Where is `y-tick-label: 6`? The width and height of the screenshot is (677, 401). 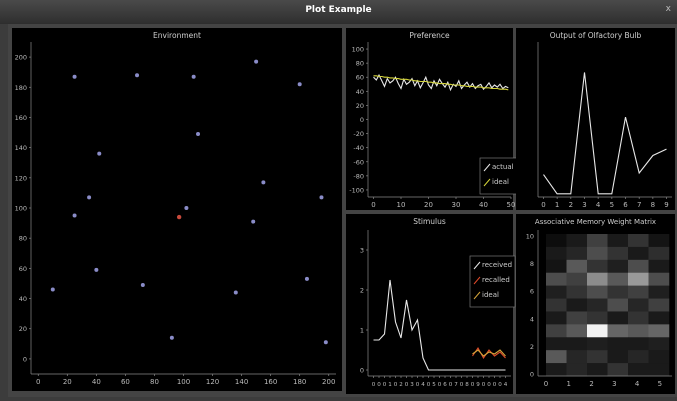
y-tick-label: 6 is located at coordinates (532, 292).